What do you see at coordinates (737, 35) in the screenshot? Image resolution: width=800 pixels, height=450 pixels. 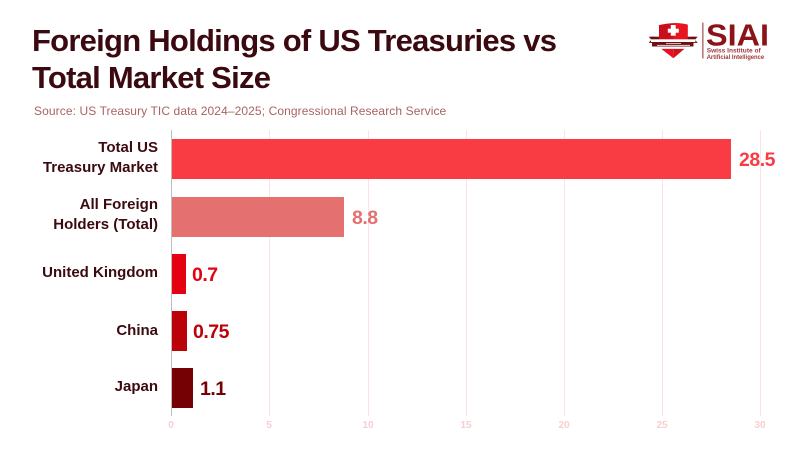 I see `svg-text: SIAI` at bounding box center [737, 35].